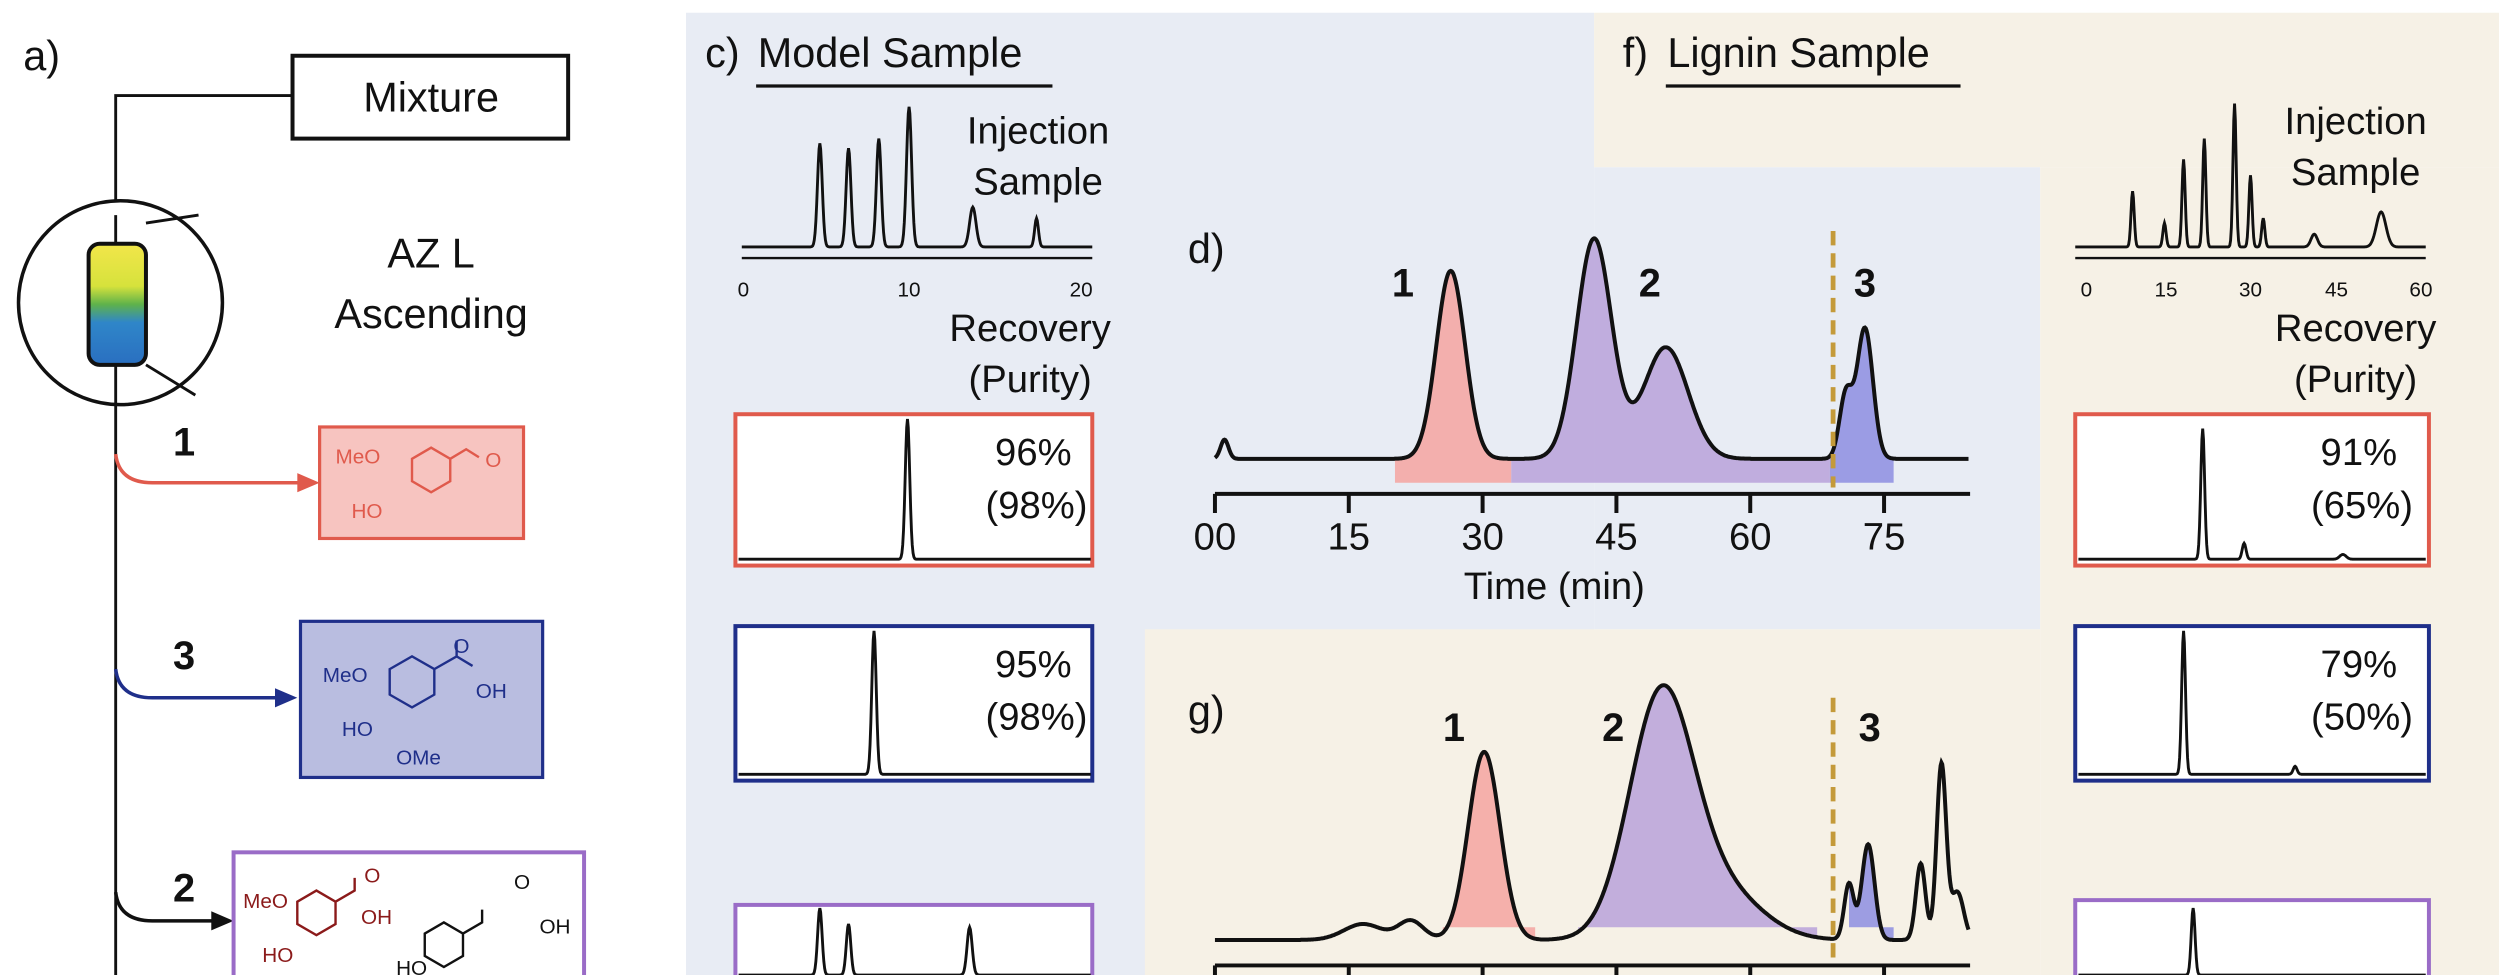  What do you see at coordinates (2047, 90) in the screenshot?
I see `bg-lignin` at bounding box center [2047, 90].